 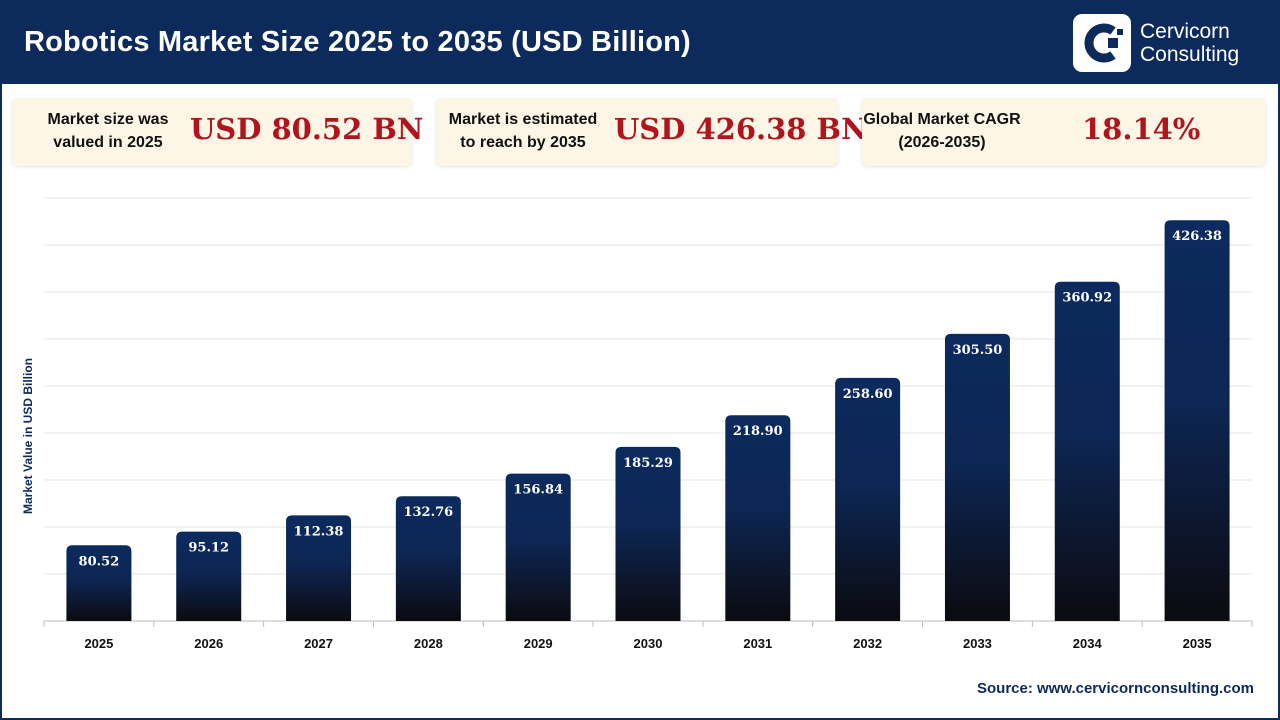 What do you see at coordinates (209, 576) in the screenshot?
I see `bar-2026` at bounding box center [209, 576].